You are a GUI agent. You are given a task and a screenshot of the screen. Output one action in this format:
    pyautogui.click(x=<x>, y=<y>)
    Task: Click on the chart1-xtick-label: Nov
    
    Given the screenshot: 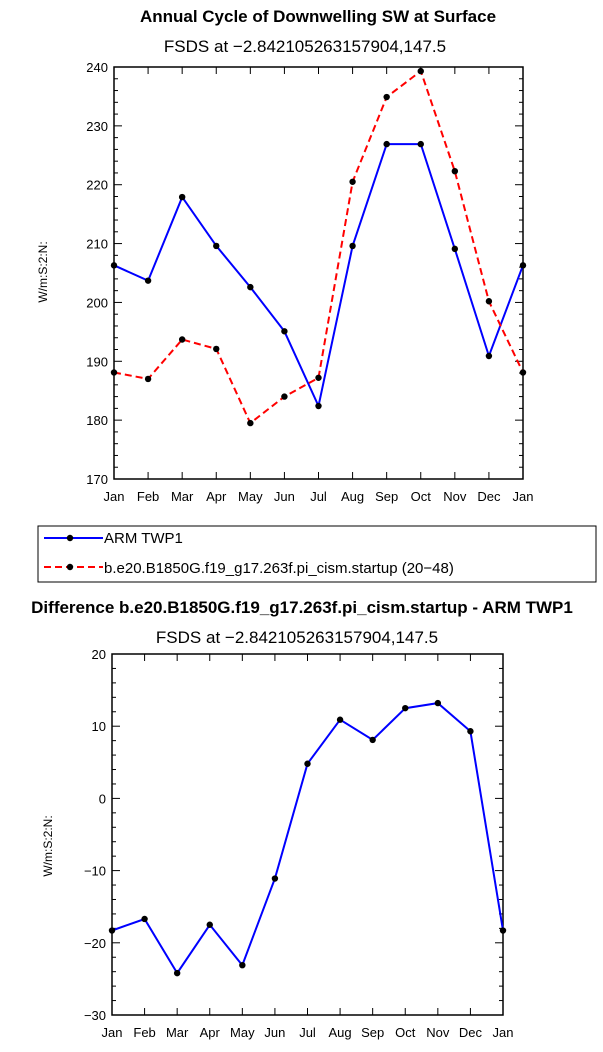 What is the action you would take?
    pyautogui.click(x=455, y=496)
    